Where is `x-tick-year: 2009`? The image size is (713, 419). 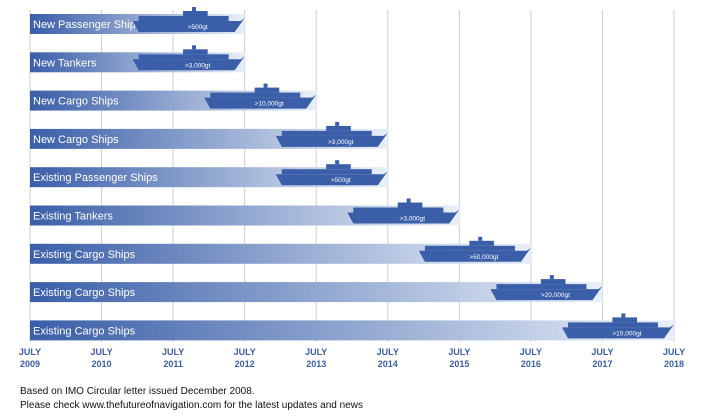 x-tick-year: 2009 is located at coordinates (30, 364).